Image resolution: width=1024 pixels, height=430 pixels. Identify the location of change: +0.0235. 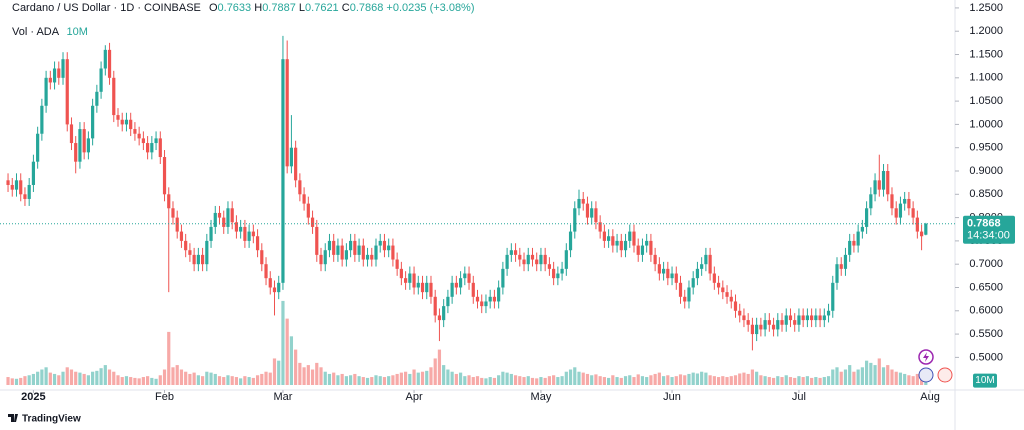
(406, 8).